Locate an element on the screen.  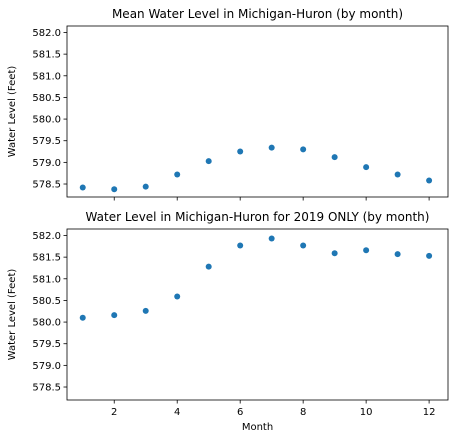
x-tick-label: 10 is located at coordinates (366, 412).